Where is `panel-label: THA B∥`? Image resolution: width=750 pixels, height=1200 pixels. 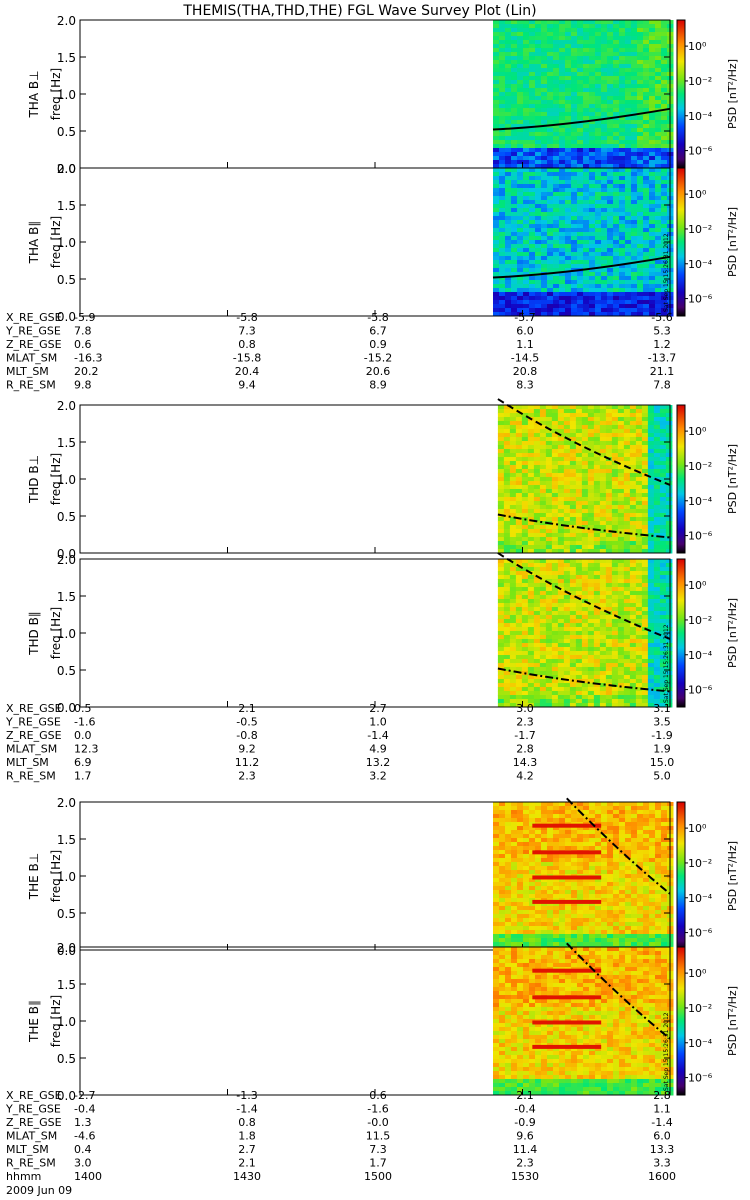 panel-label: THA B∥ is located at coordinates (34, 243).